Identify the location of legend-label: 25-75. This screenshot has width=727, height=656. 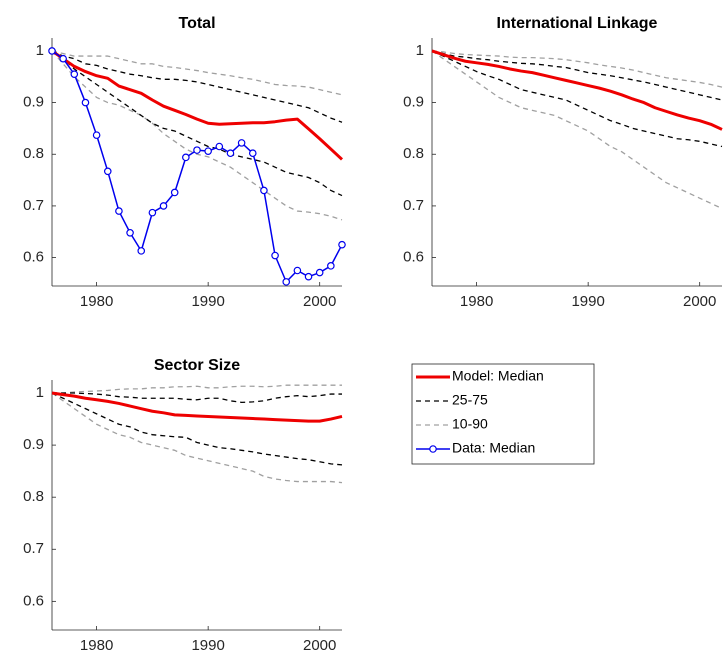
(470, 400).